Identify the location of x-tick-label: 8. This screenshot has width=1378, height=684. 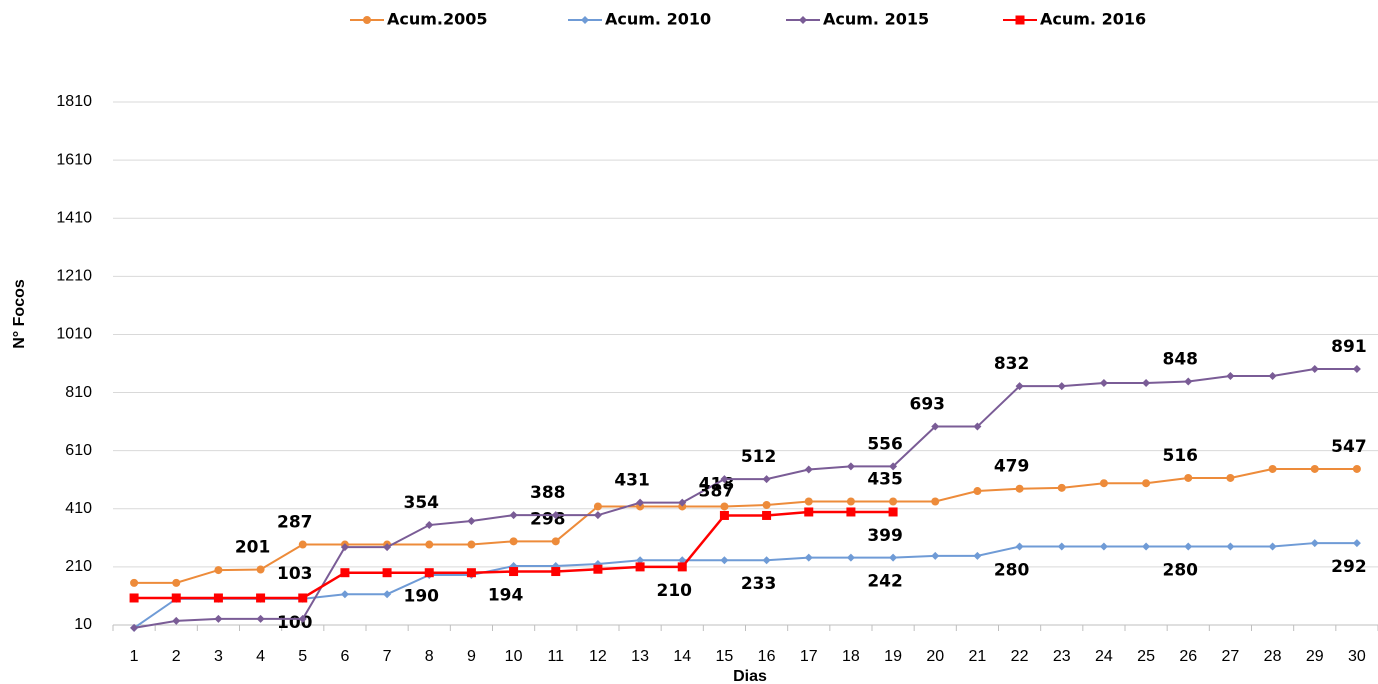
(429, 656).